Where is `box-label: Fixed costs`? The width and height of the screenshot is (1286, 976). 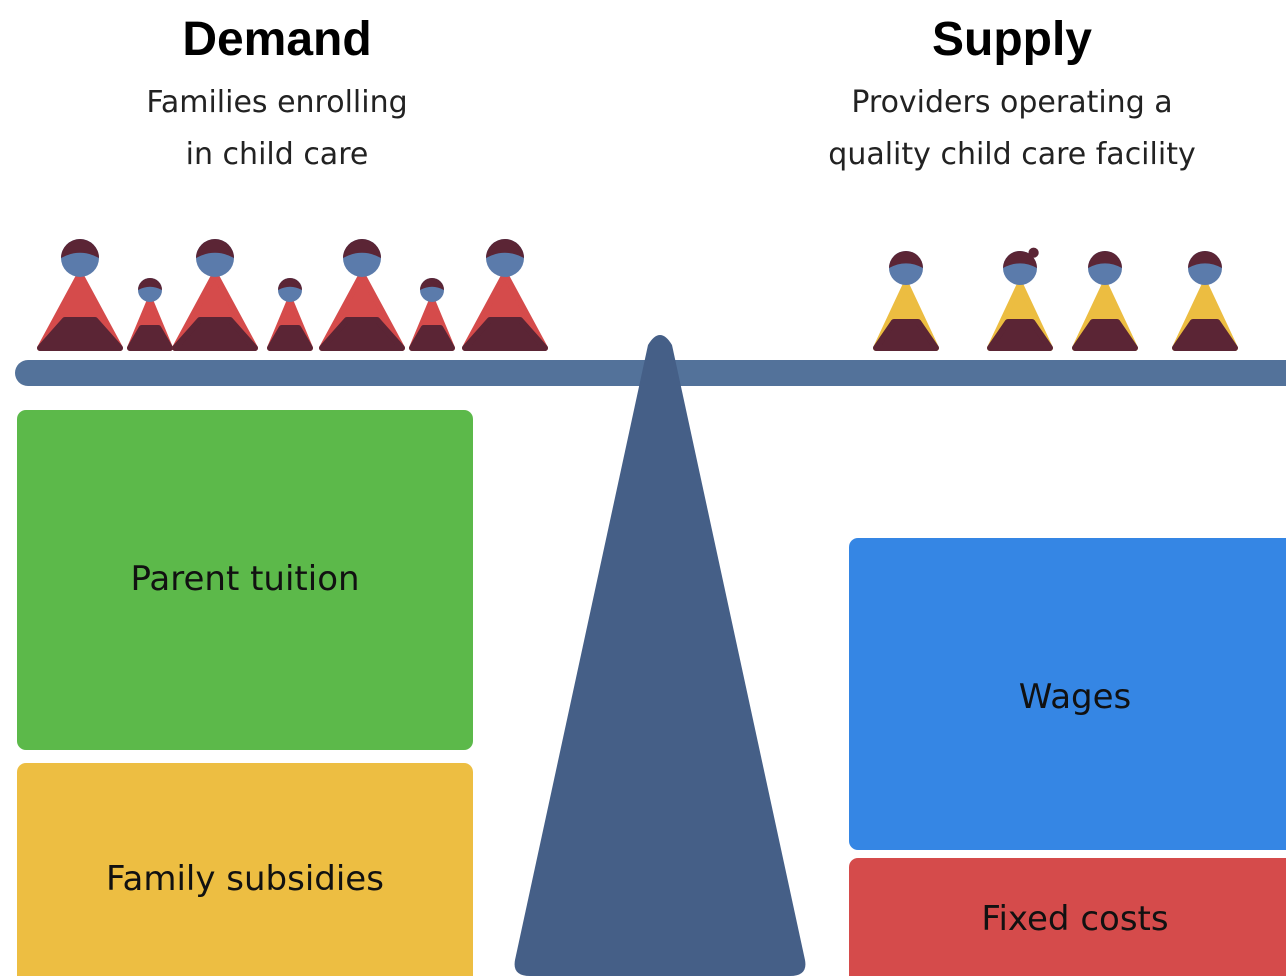 box-label: Fixed costs is located at coordinates (1074, 919).